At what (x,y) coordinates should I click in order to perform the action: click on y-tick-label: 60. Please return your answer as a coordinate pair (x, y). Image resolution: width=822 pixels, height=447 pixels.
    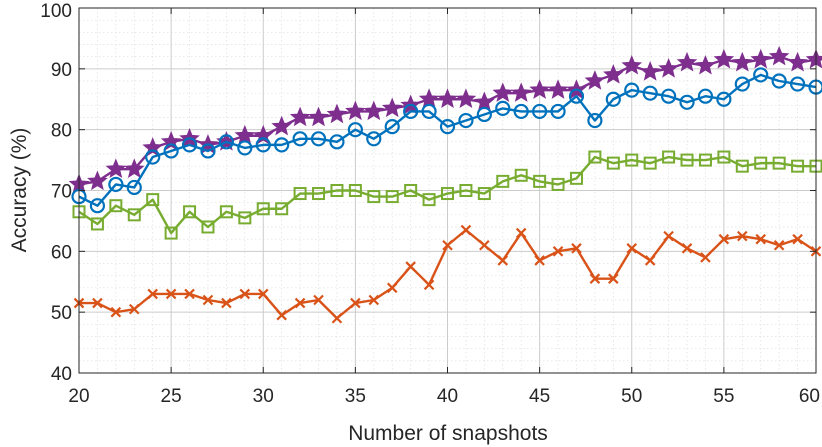
    Looking at the image, I should click on (61, 252).